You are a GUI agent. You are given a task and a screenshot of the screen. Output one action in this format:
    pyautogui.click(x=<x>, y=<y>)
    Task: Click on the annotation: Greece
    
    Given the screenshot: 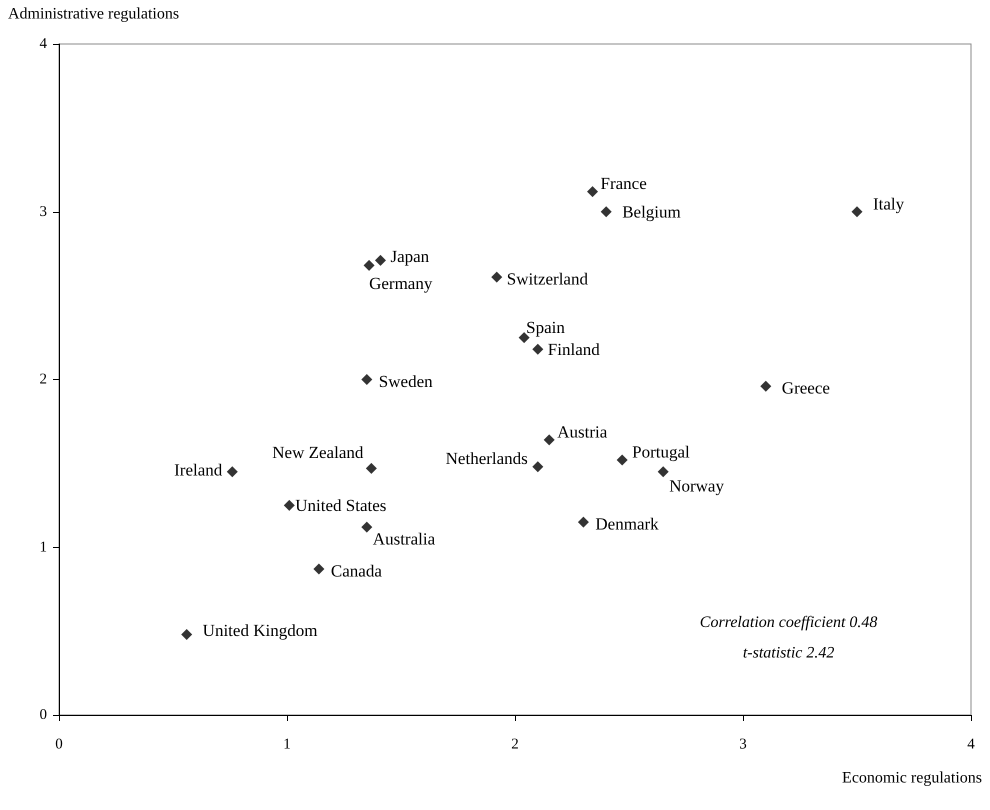 What is the action you would take?
    pyautogui.click(x=806, y=388)
    